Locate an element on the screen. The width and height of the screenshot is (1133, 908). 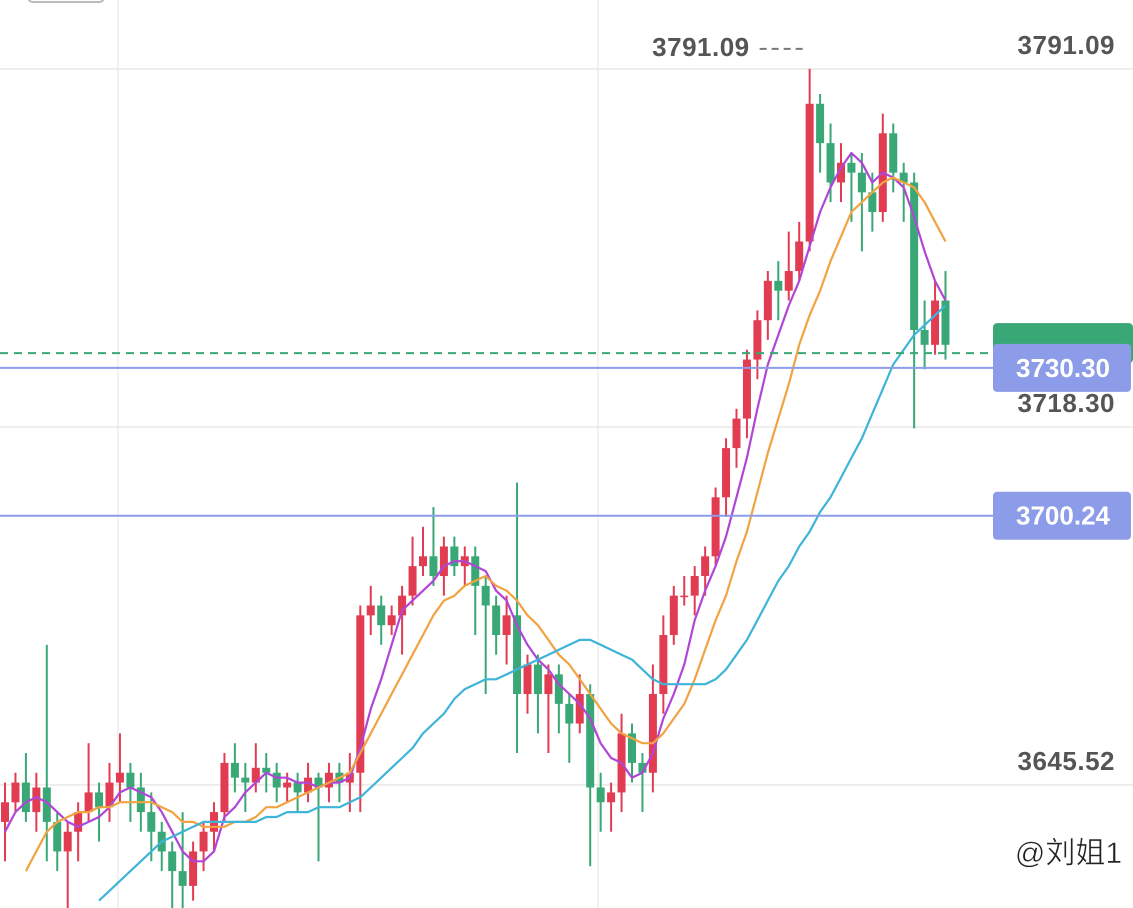
price-tag-label: 3700.24 is located at coordinates (1063, 516).